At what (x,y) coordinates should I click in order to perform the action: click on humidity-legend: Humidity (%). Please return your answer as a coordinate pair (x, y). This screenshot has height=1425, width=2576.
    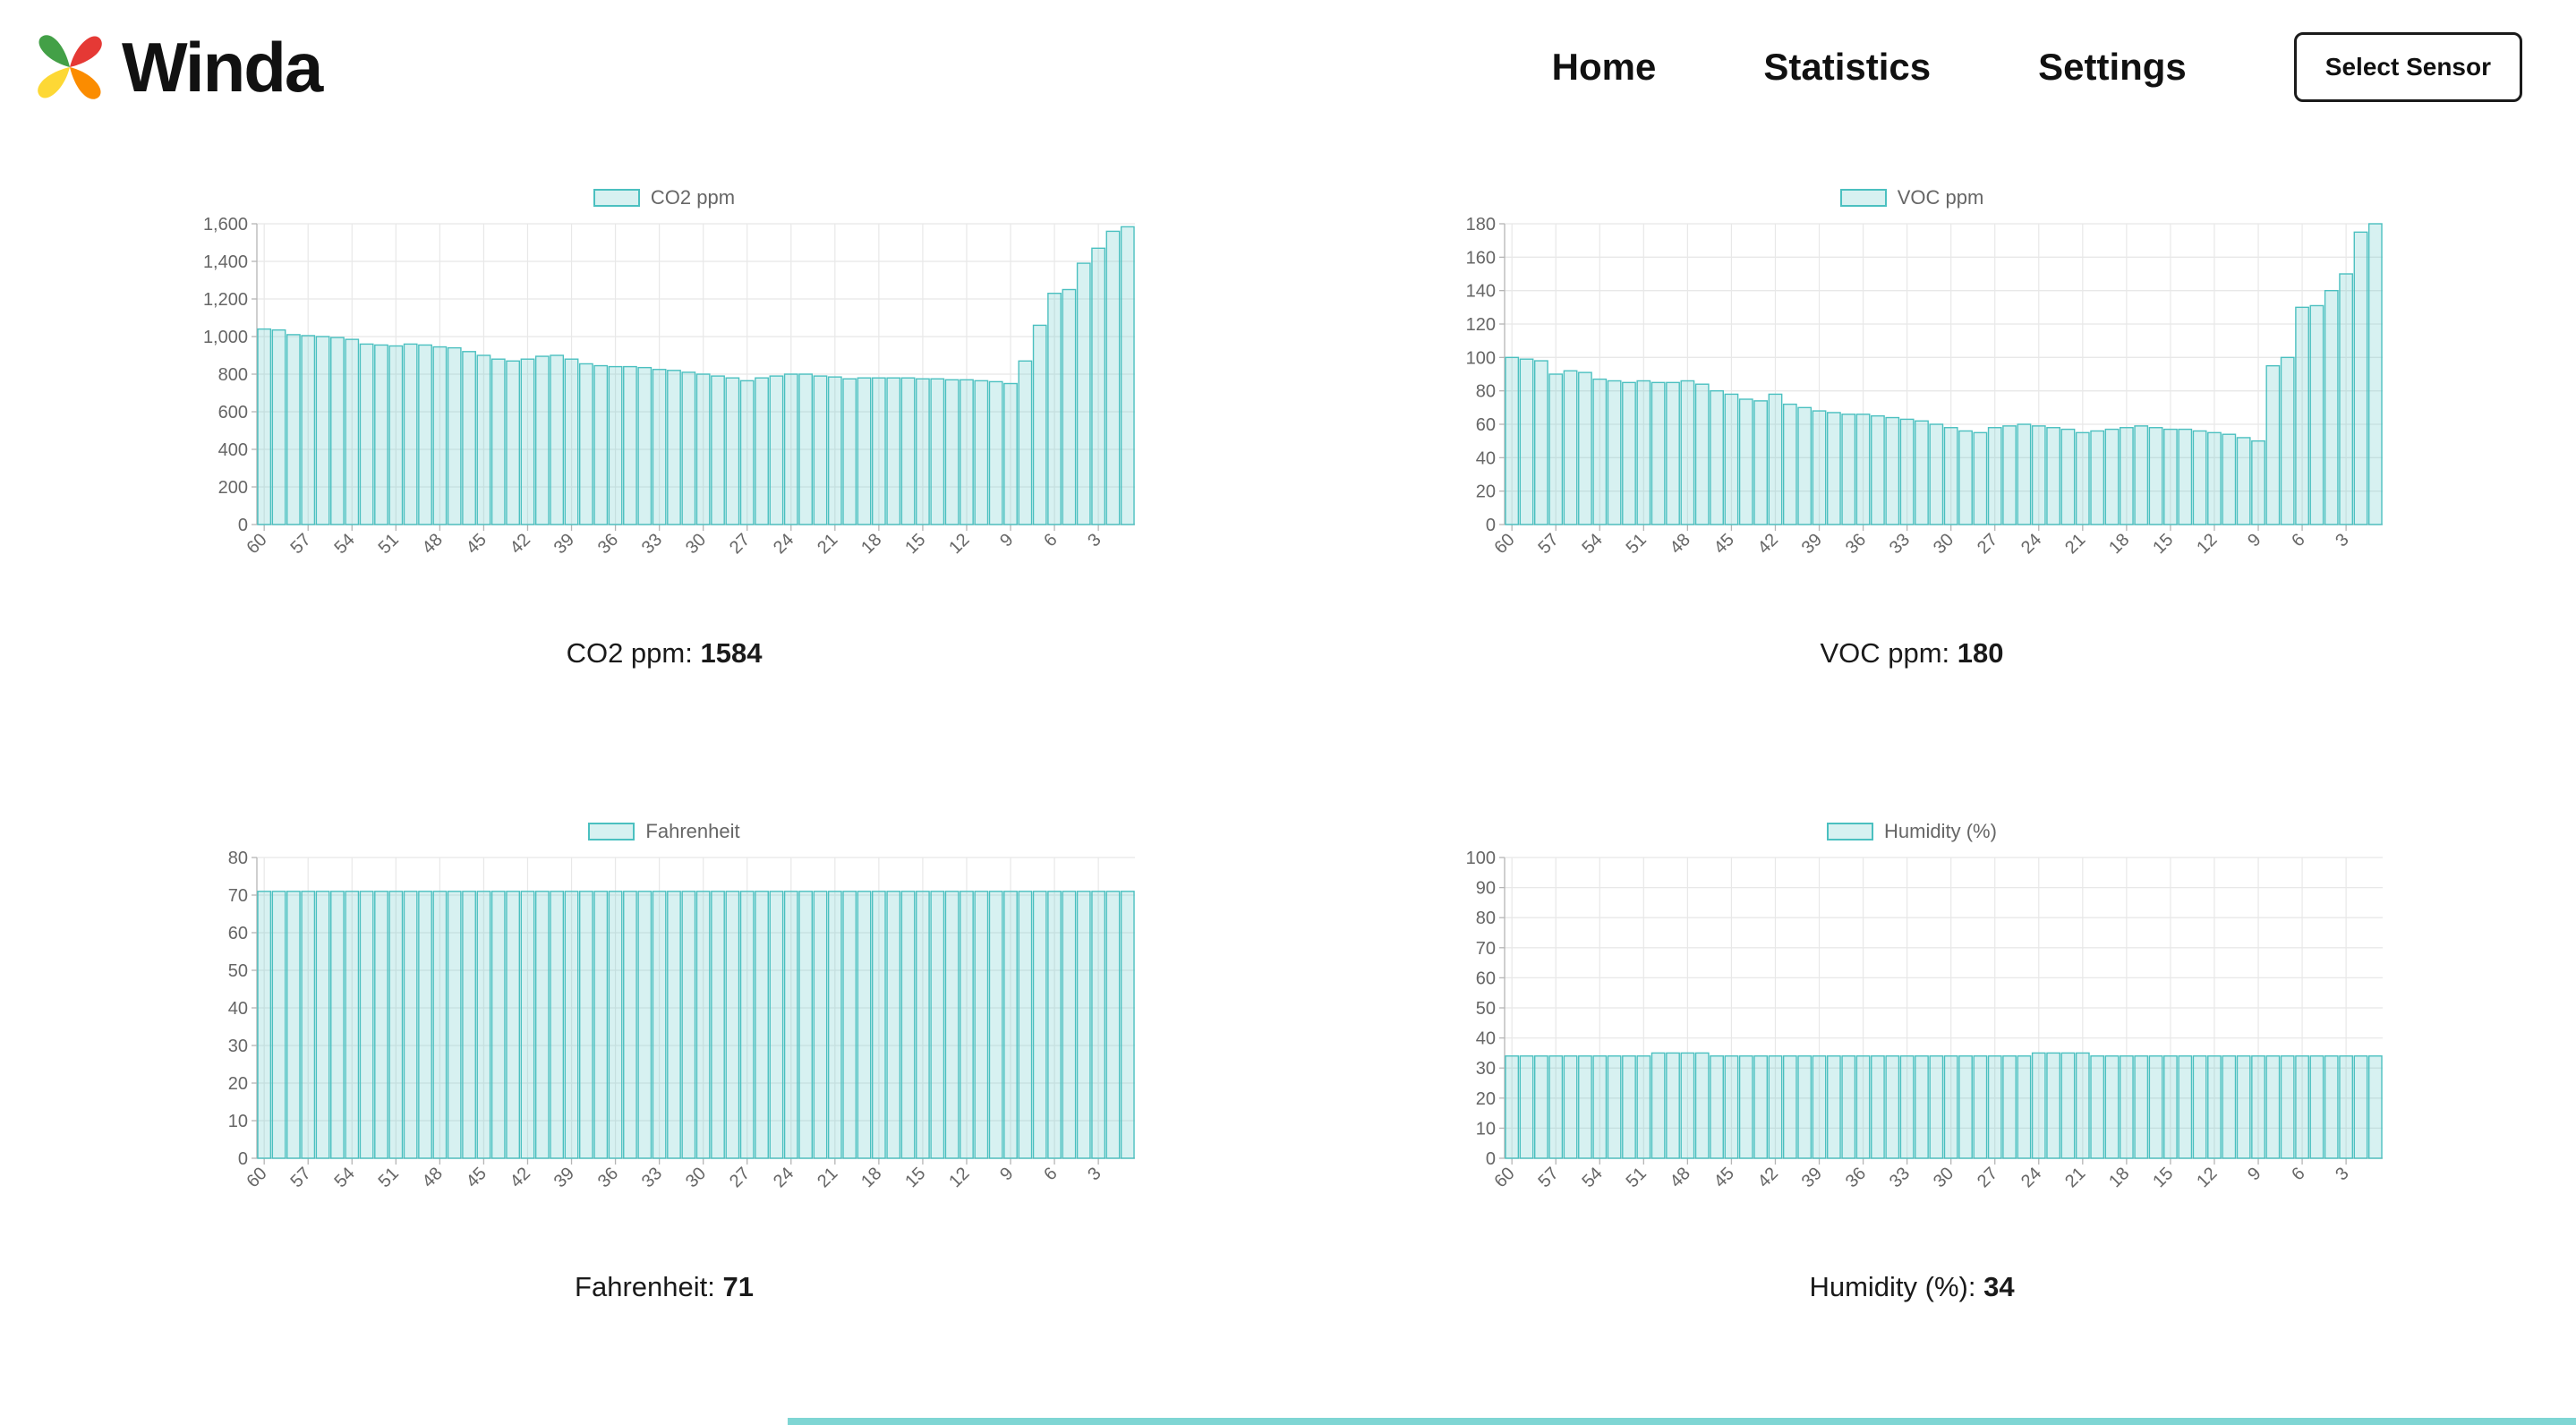
    Looking at the image, I should click on (1912, 831).